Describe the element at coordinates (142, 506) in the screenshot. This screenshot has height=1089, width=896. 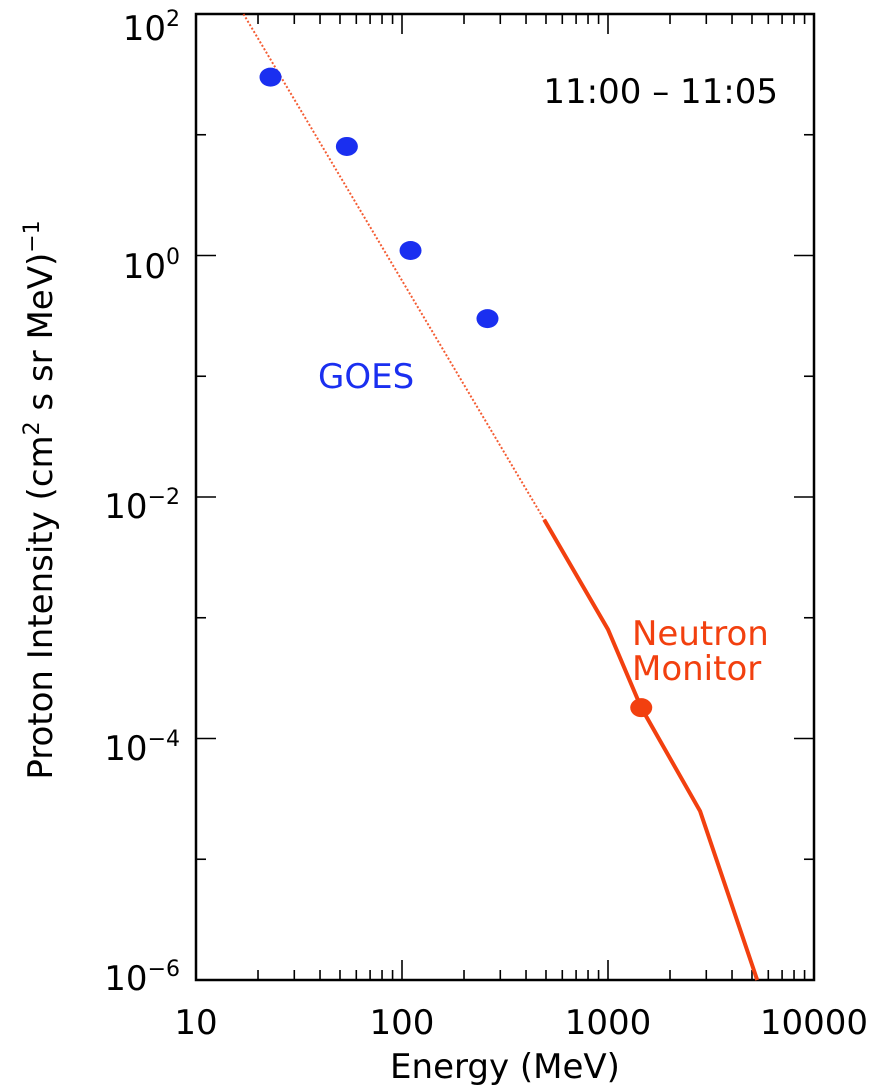
I see `y-tick-label: 10⁻²` at that location.